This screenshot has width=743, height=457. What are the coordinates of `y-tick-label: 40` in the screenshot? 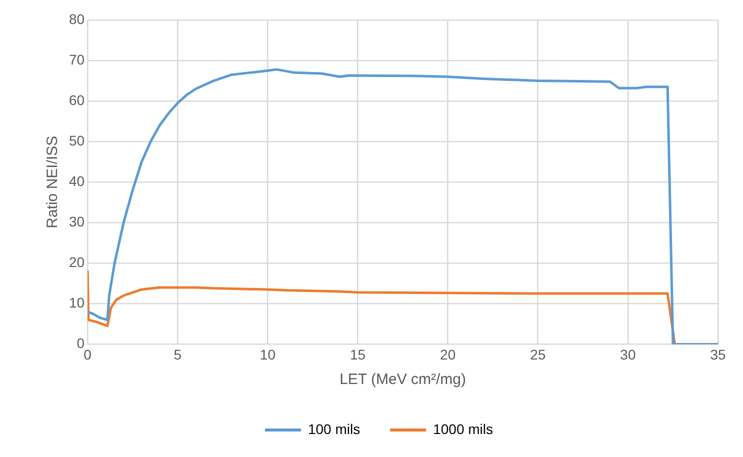 It's located at (76, 180).